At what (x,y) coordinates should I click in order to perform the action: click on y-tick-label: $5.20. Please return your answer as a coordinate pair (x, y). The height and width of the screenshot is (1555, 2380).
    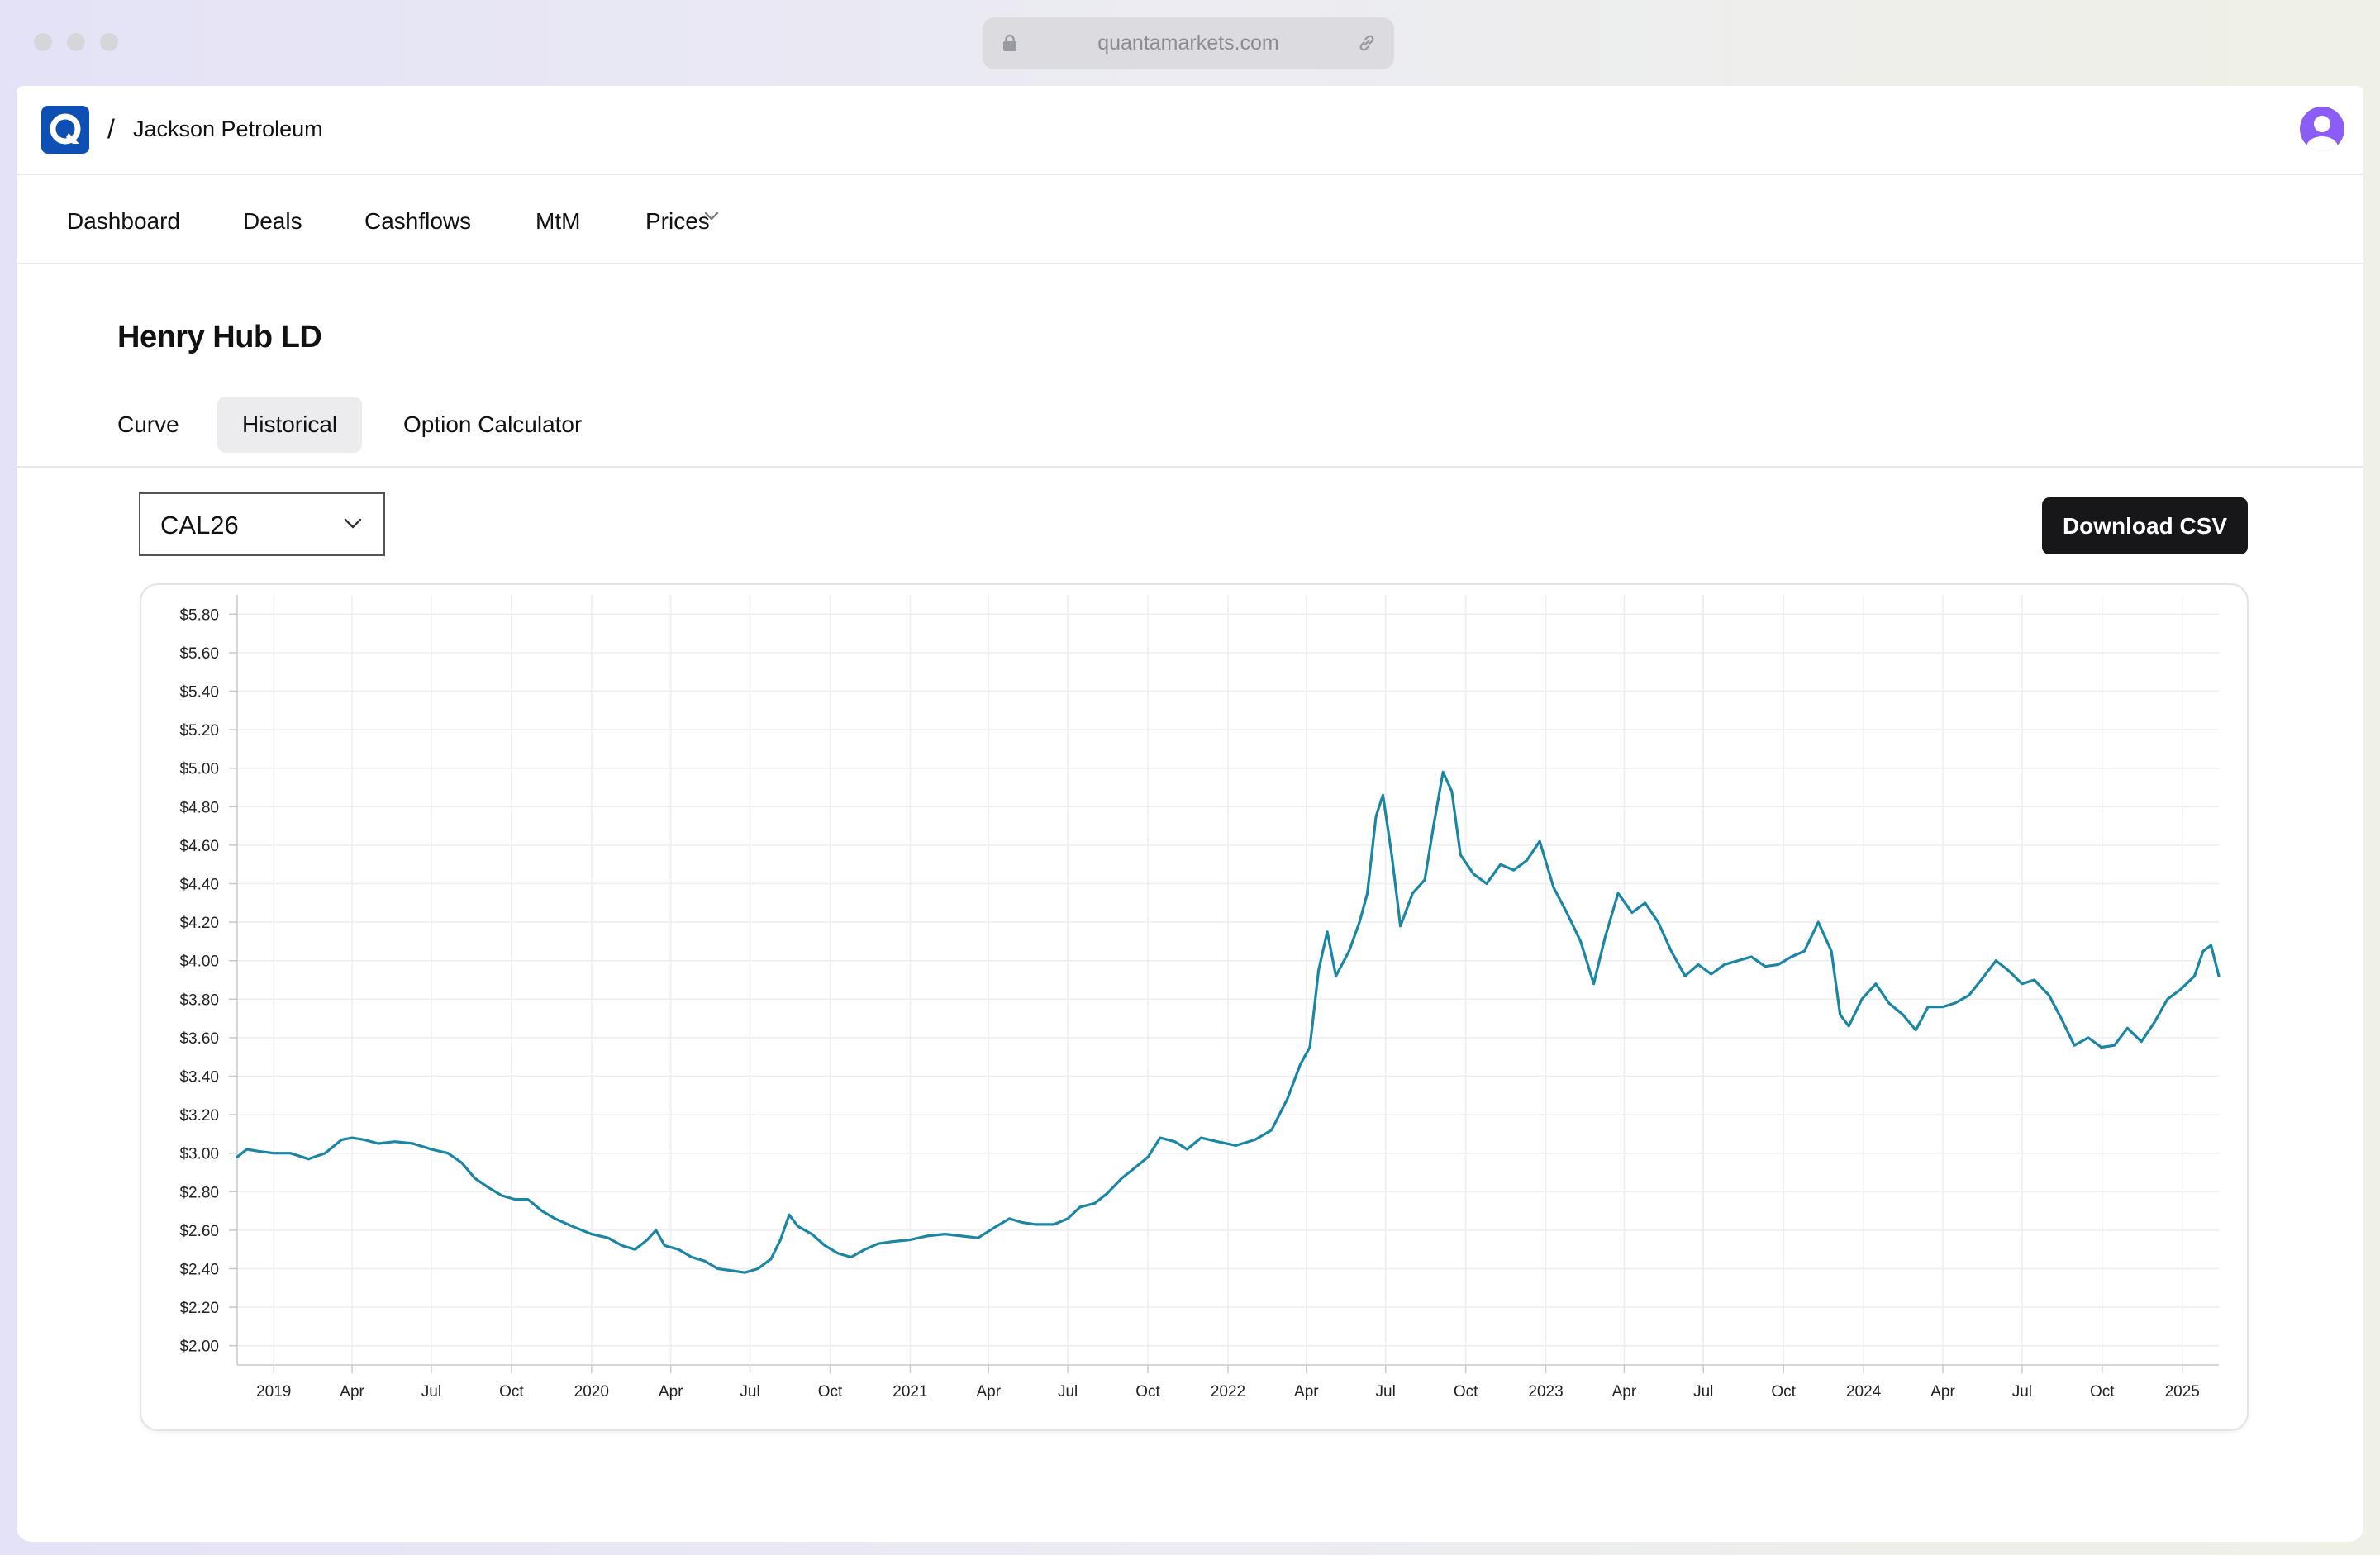
    Looking at the image, I should click on (199, 730).